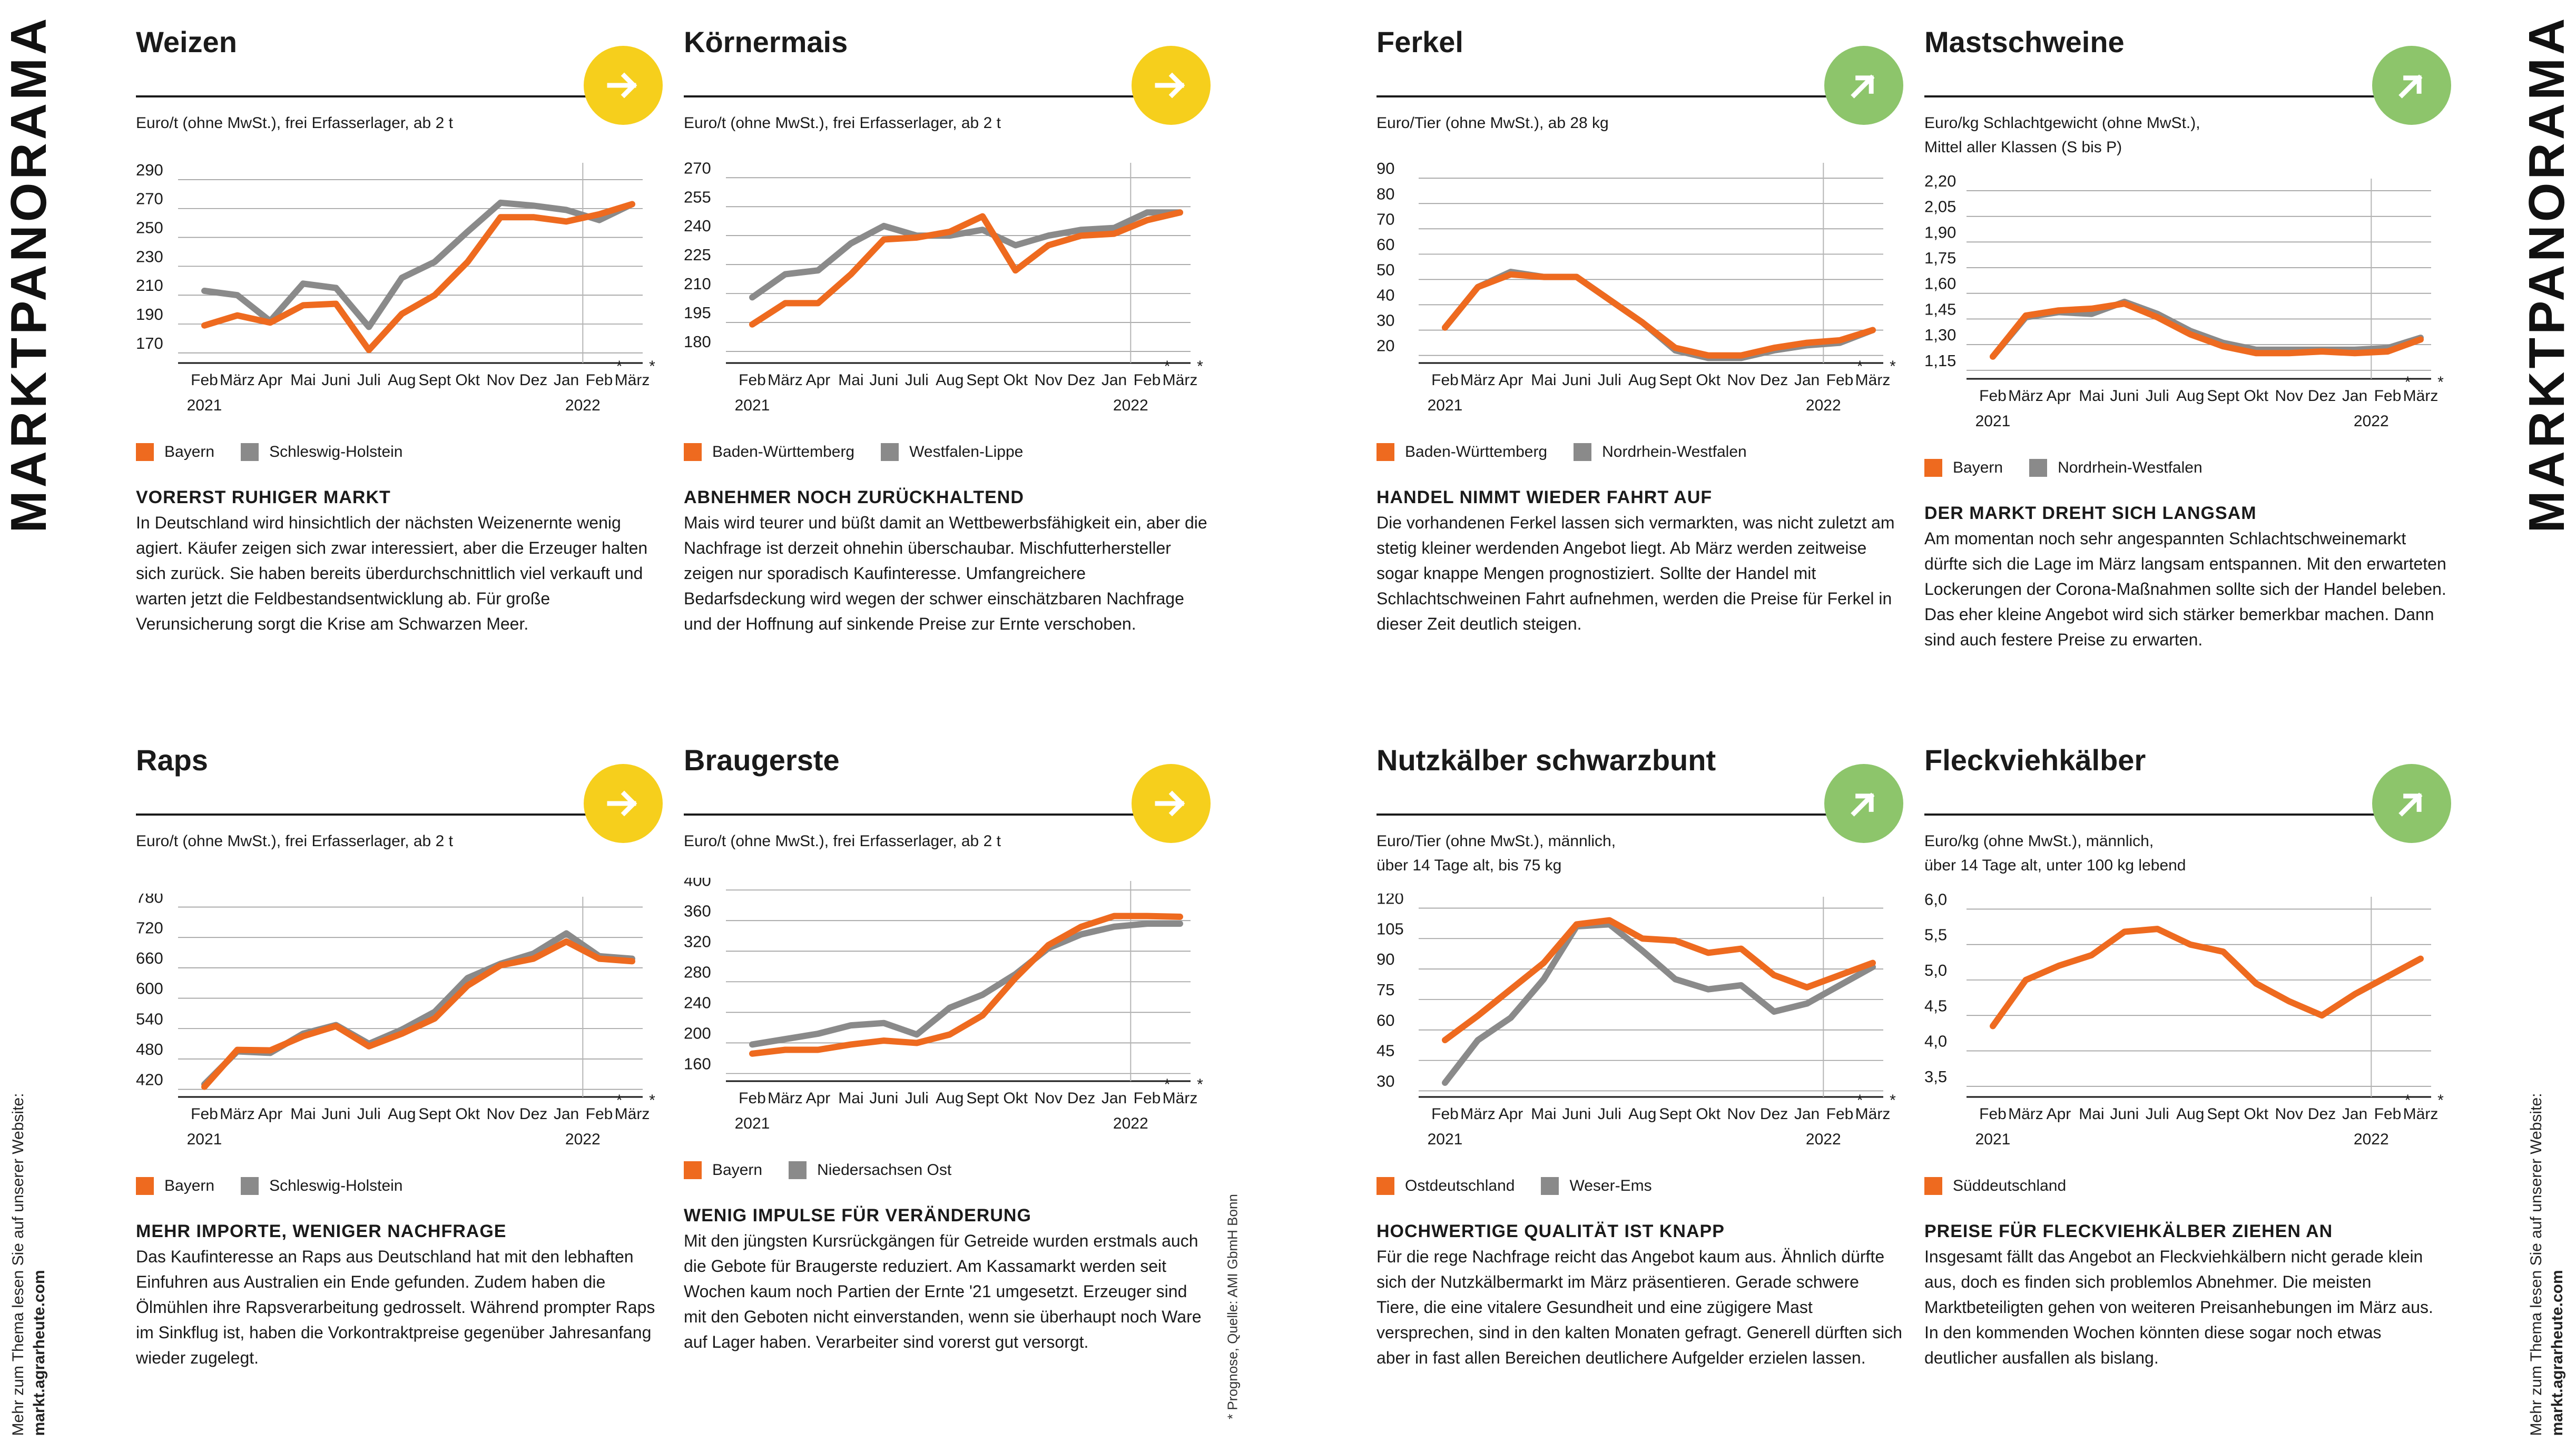  What do you see at coordinates (697, 941) in the screenshot?
I see `y-tick-label: 320` at bounding box center [697, 941].